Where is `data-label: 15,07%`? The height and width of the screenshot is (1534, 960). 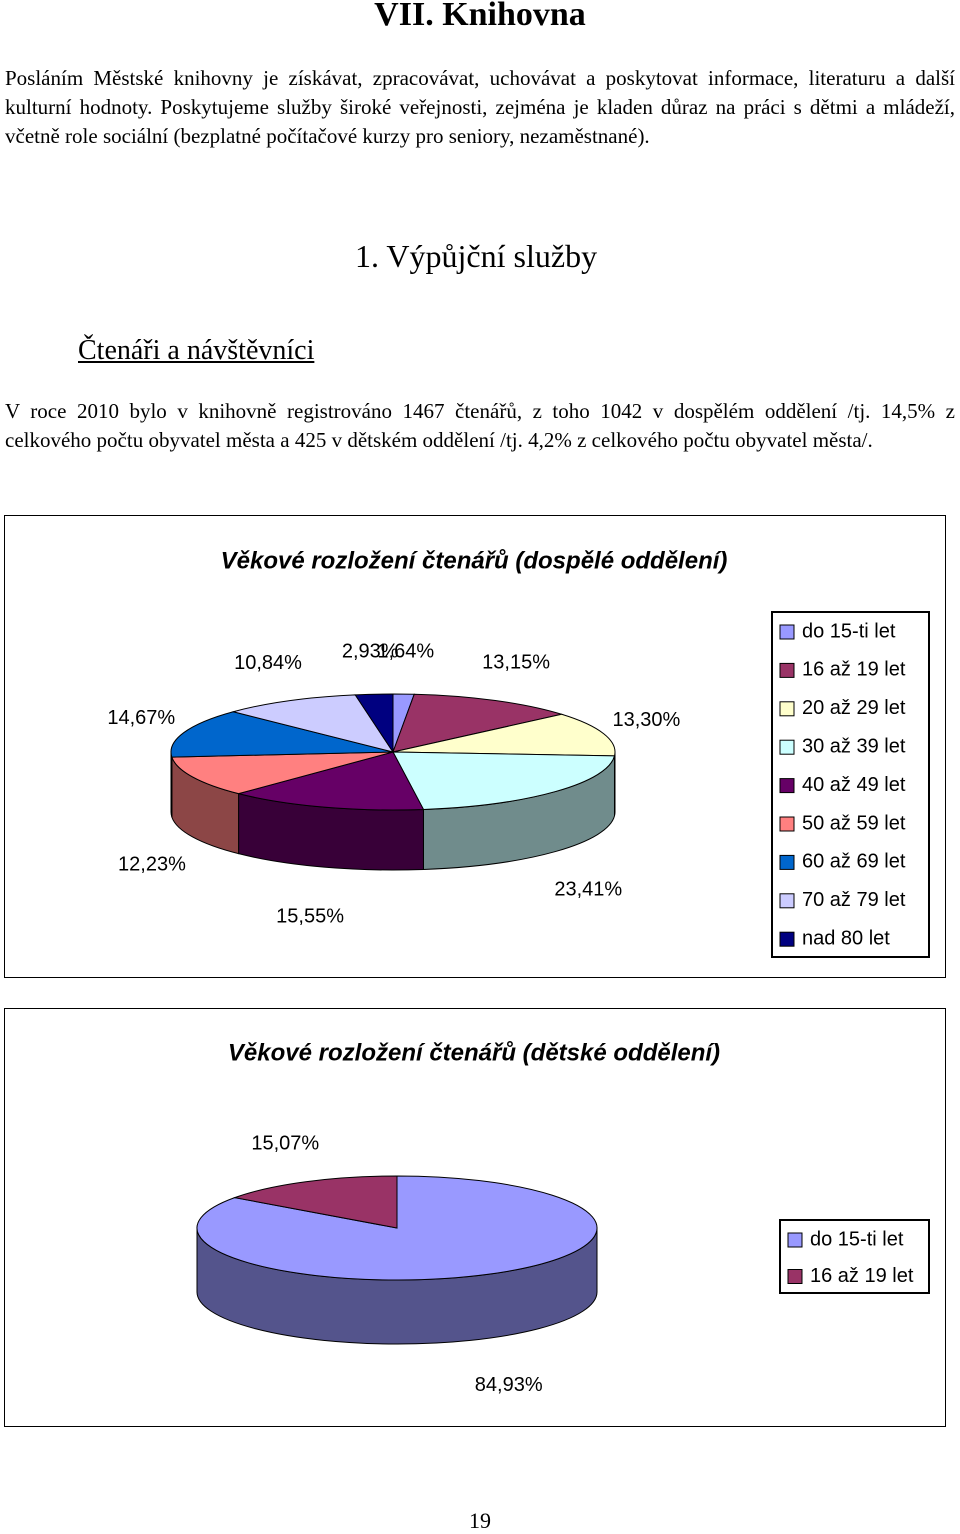
data-label: 15,07% is located at coordinates (285, 1144).